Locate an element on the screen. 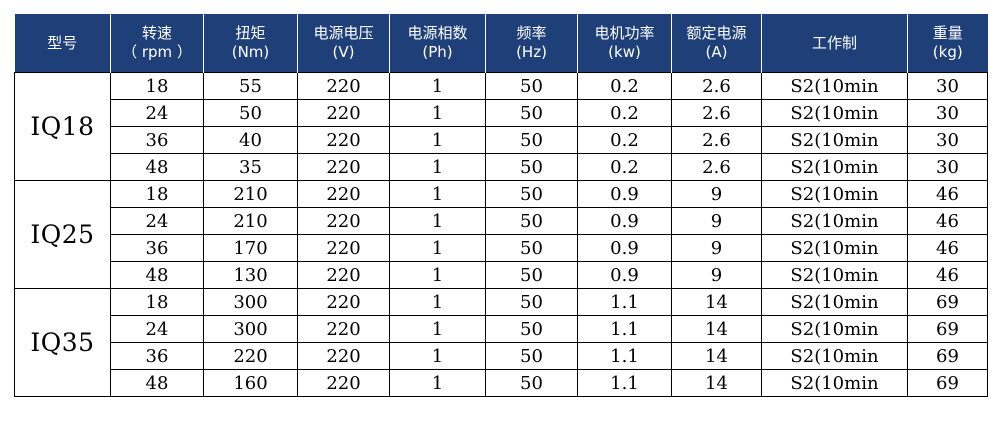 The width and height of the screenshot is (1000, 423). header-label: 电源相数 is located at coordinates (437, 33).